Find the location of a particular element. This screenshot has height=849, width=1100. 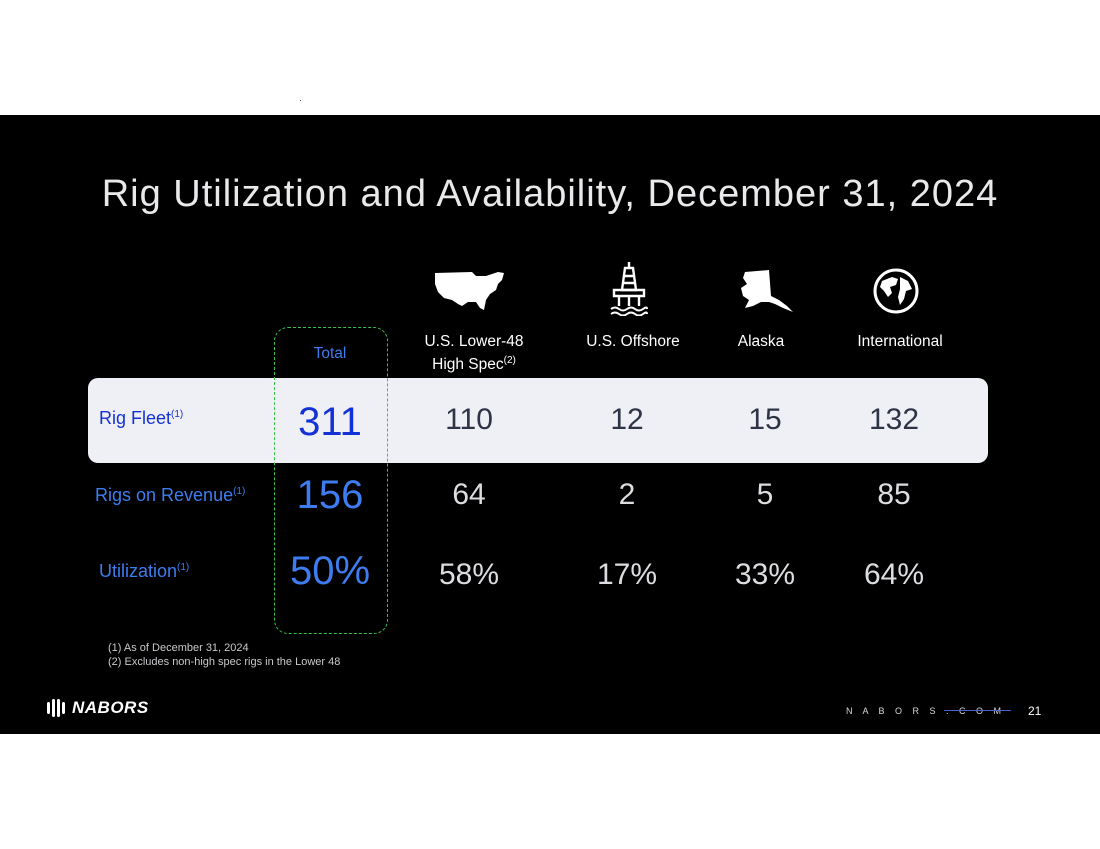

cell-utilization-international: 64% is located at coordinates (894, 574).